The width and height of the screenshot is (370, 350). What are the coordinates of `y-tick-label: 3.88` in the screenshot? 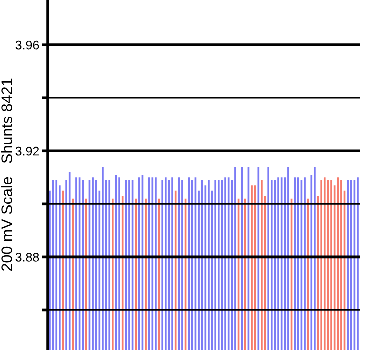 It's located at (28, 257).